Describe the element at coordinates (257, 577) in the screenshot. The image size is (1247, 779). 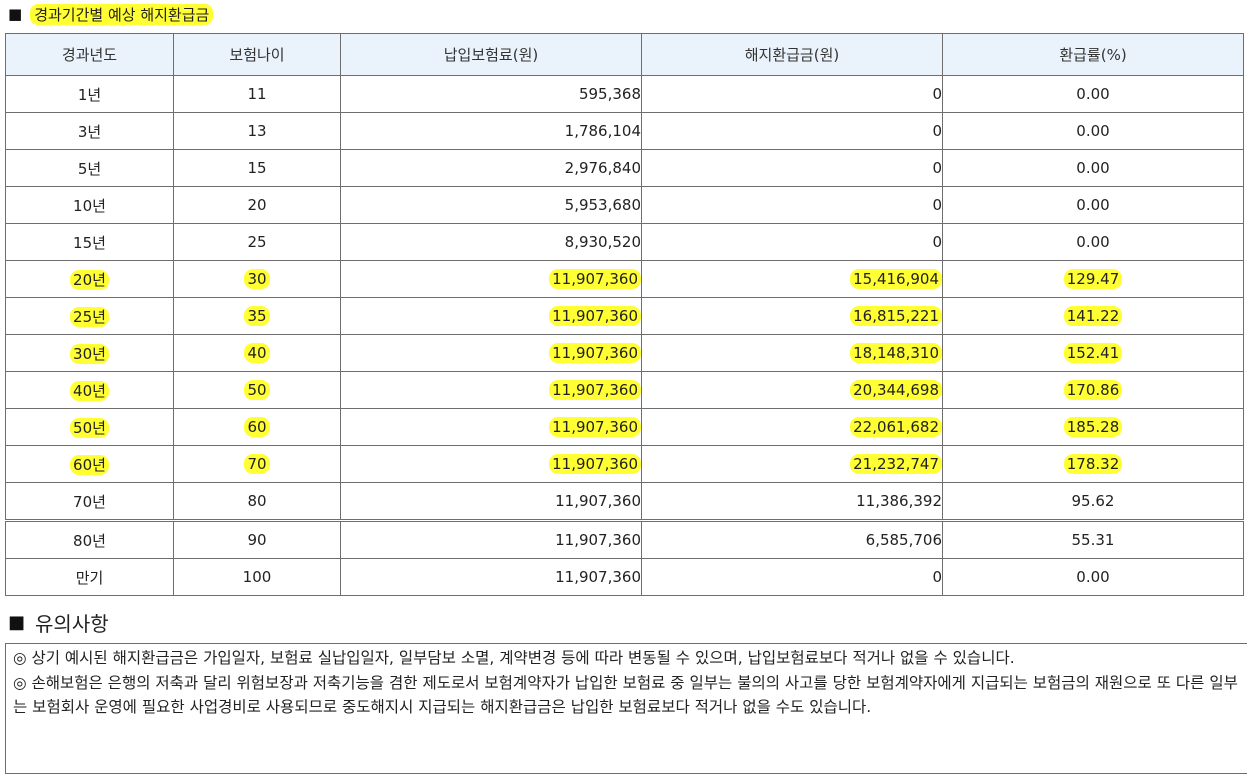
I see `cell-age-value: 100` at that location.